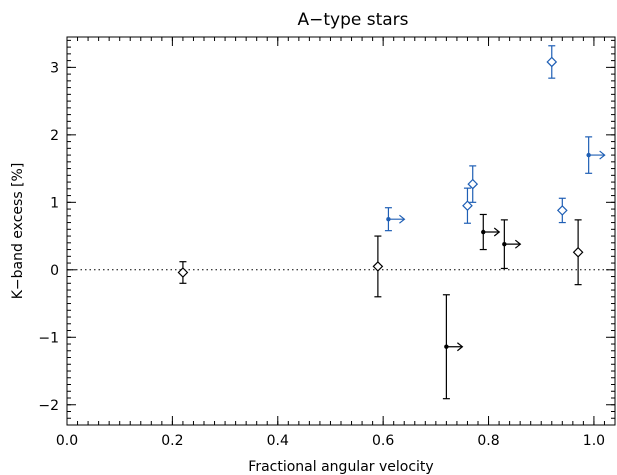 The height and width of the screenshot is (475, 617). What do you see at coordinates (54, 203) in the screenshot?
I see `y-tick-label: 1` at bounding box center [54, 203].